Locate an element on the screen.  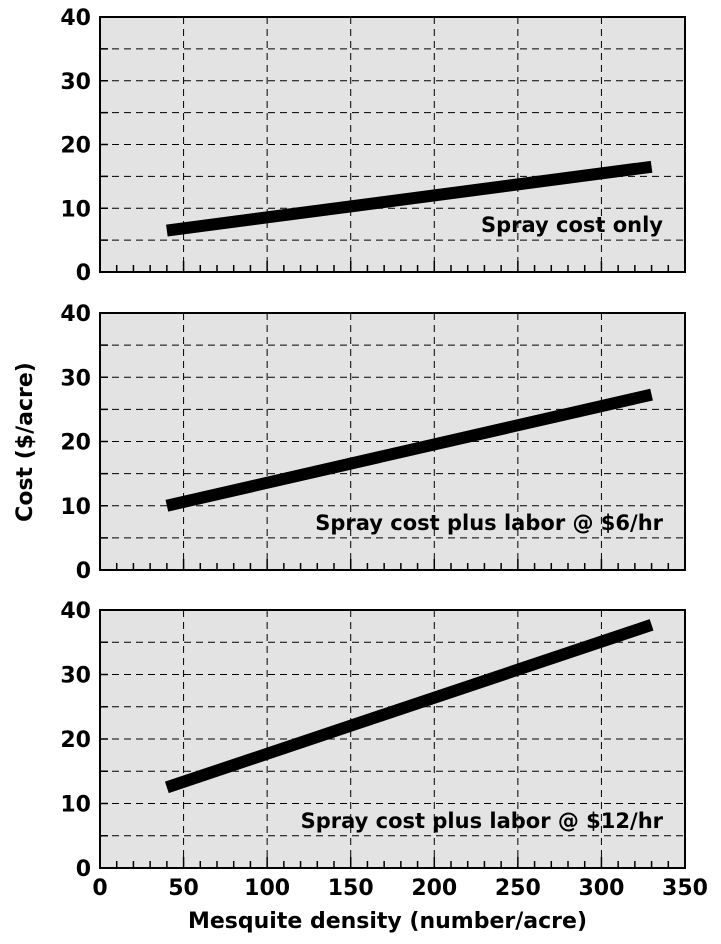
x-tick-label: 100 is located at coordinates (267, 888).